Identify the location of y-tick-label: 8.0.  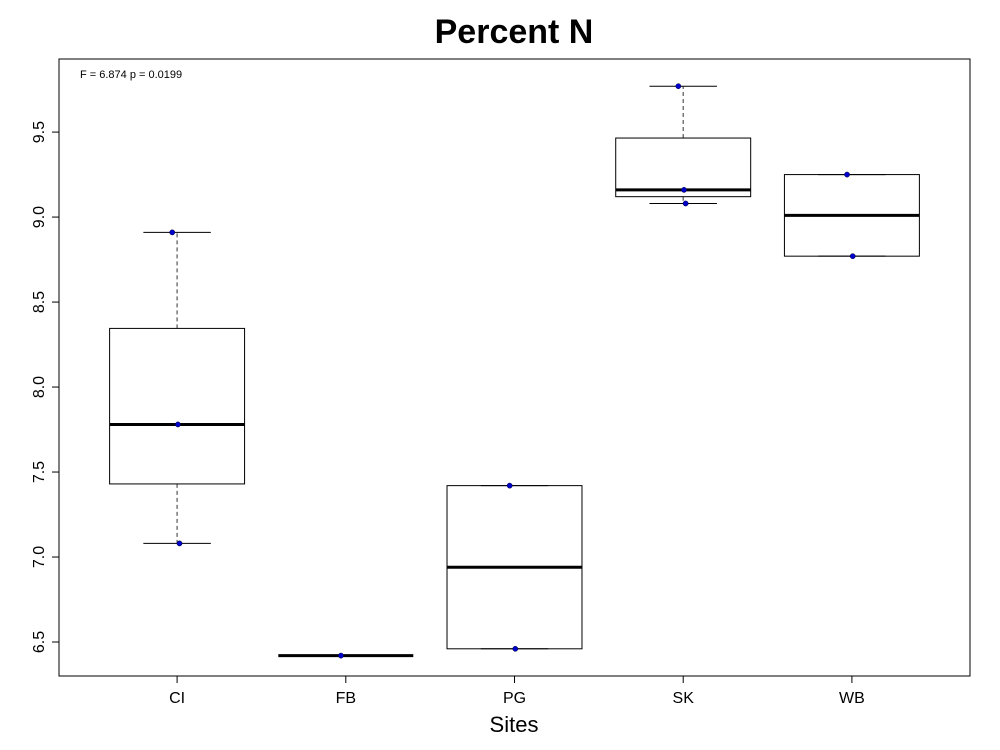
(39, 387).